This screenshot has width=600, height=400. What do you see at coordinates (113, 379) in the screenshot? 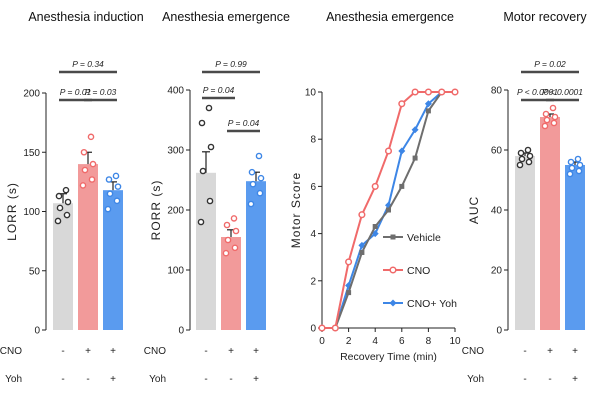
I see `panel1-yoh-sign: +` at bounding box center [113, 379].